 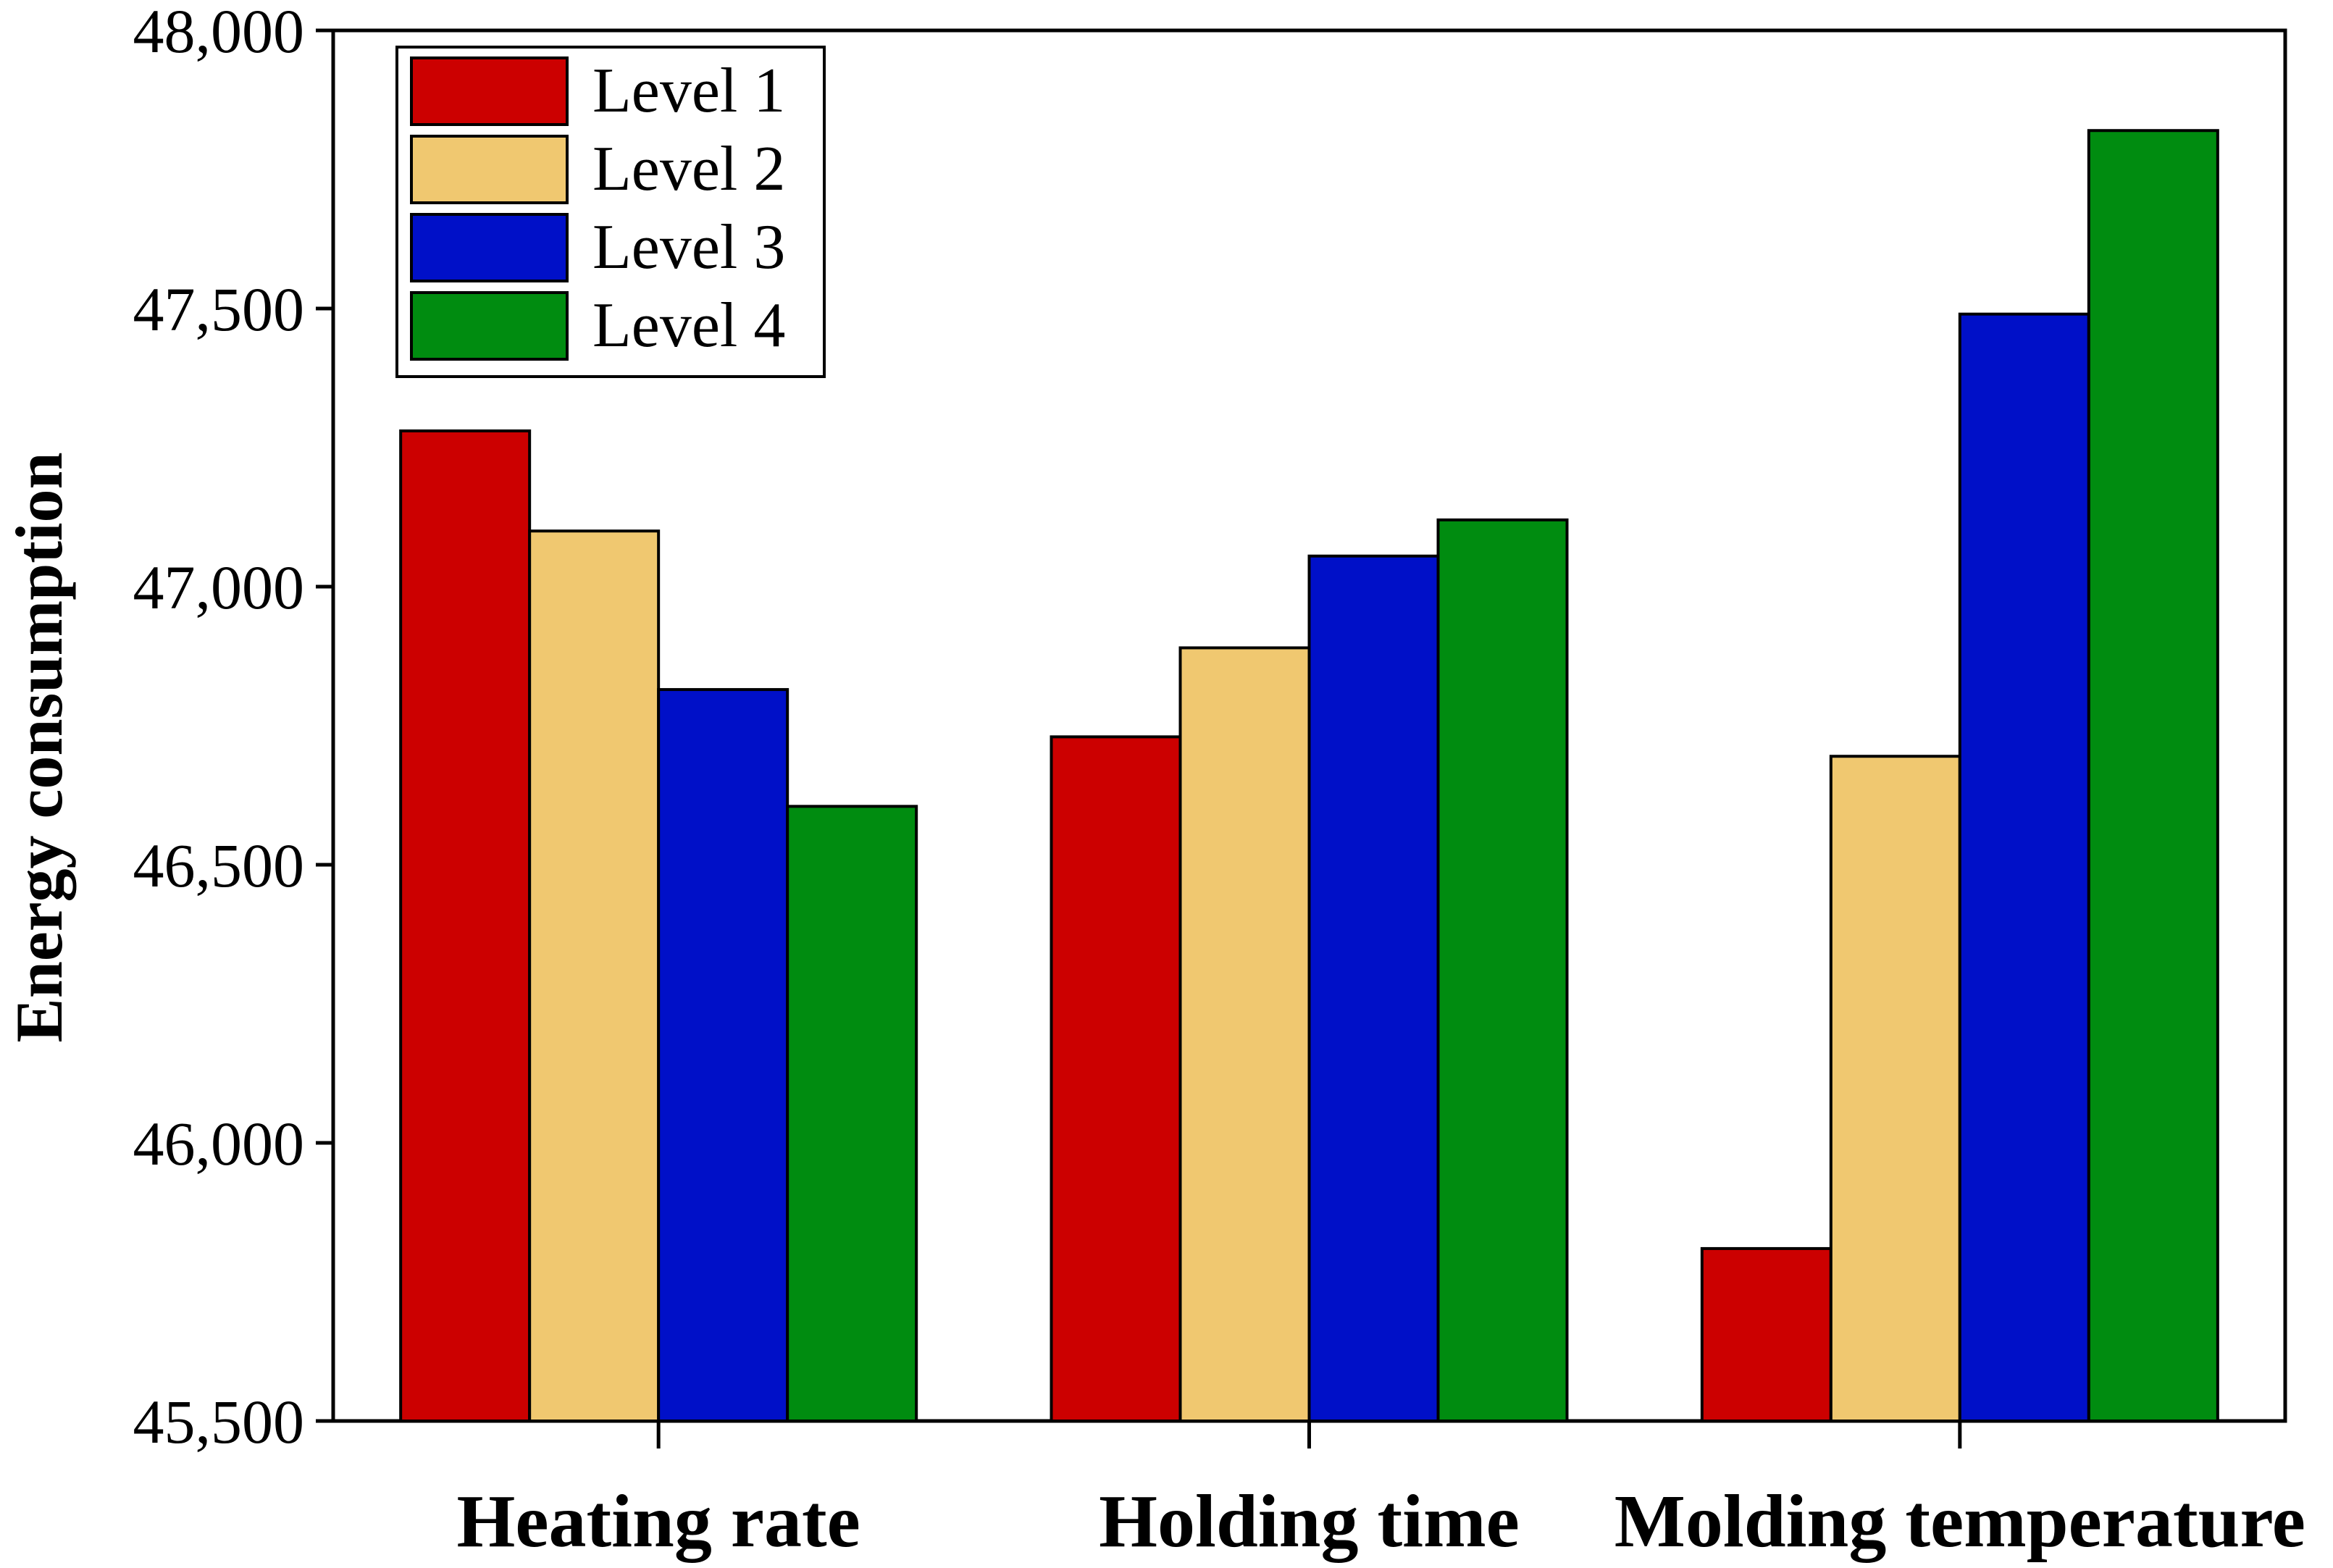 I want to click on x-tick-label: Holding time, so click(x=1309, y=1522).